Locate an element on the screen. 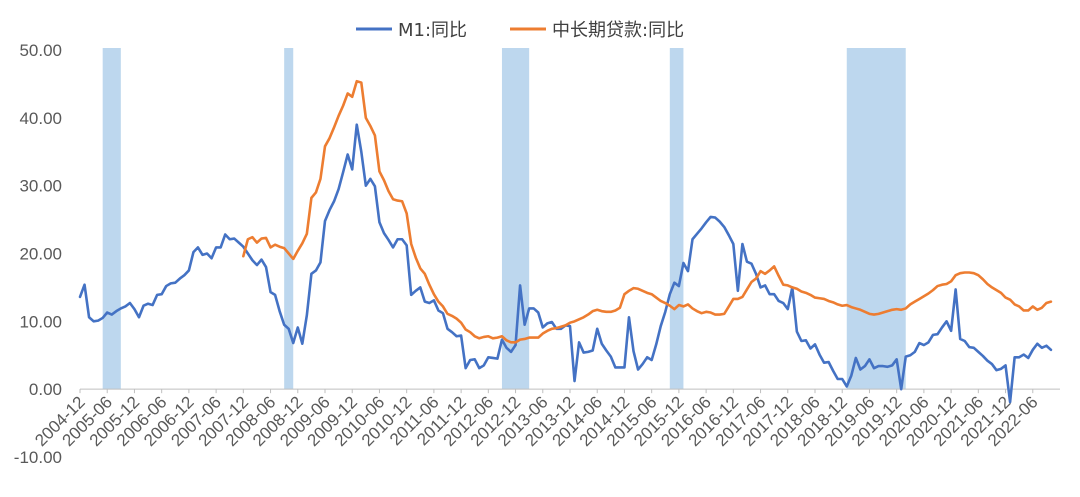 This screenshot has width=1080, height=497. legend-label-1: 中长期贷款:同比 is located at coordinates (618, 30).